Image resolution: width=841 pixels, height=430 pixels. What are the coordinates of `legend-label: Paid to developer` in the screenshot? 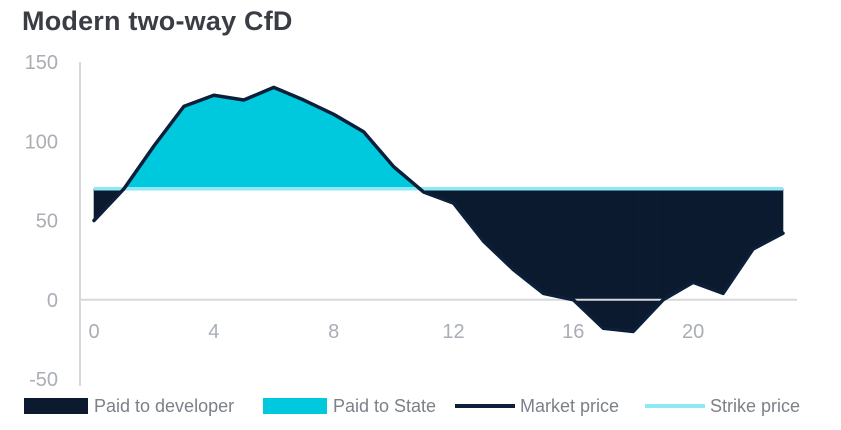 It's located at (164, 406).